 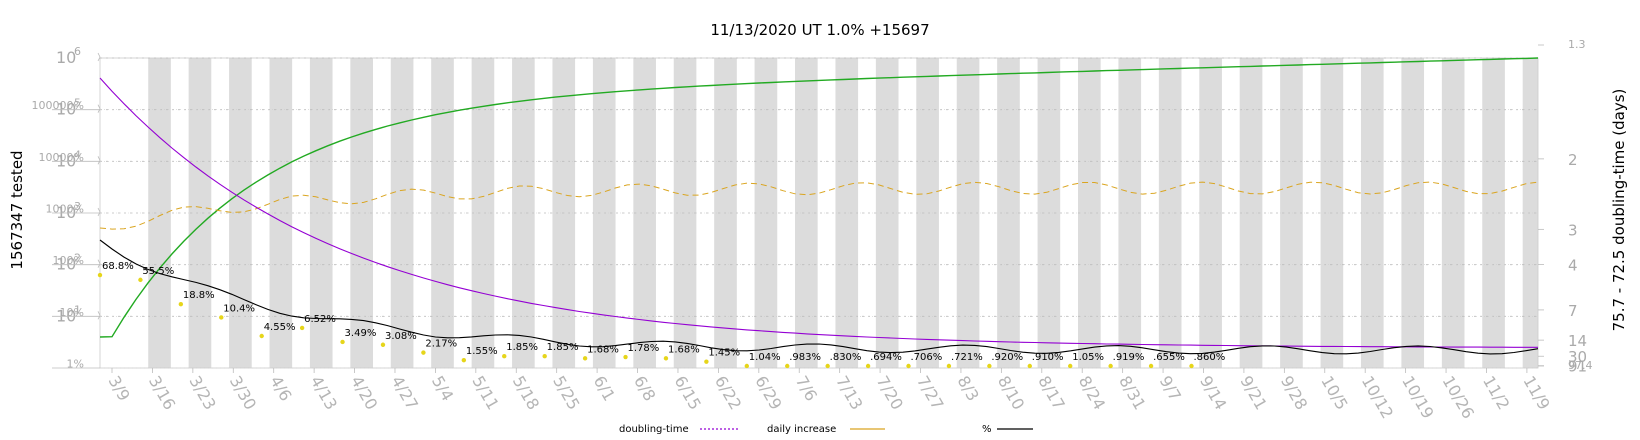 What do you see at coordinates (280, 327) in the screenshot?
I see `annotation-label: 4.55%` at bounding box center [280, 327].